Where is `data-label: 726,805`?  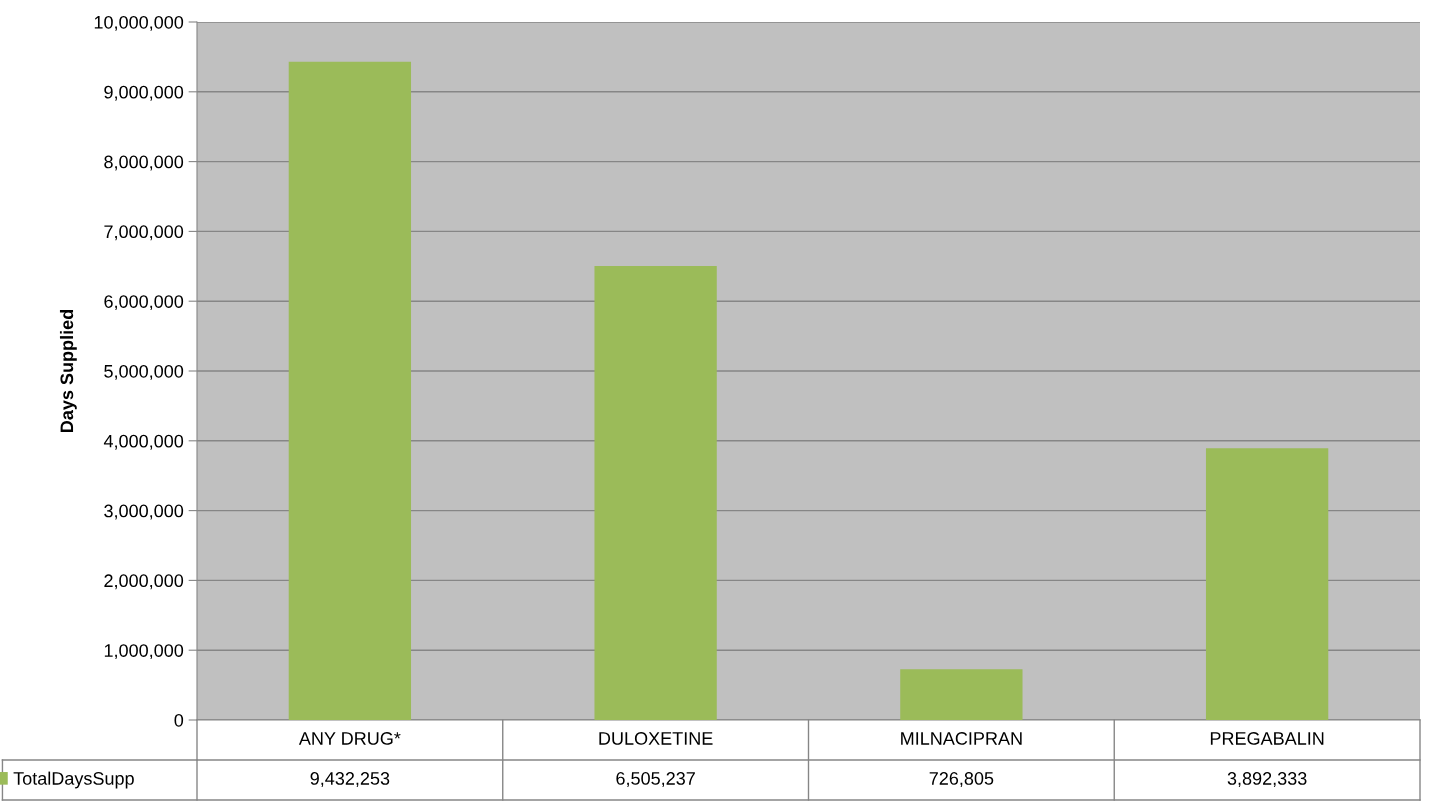
data-label: 726,805 is located at coordinates (961, 779).